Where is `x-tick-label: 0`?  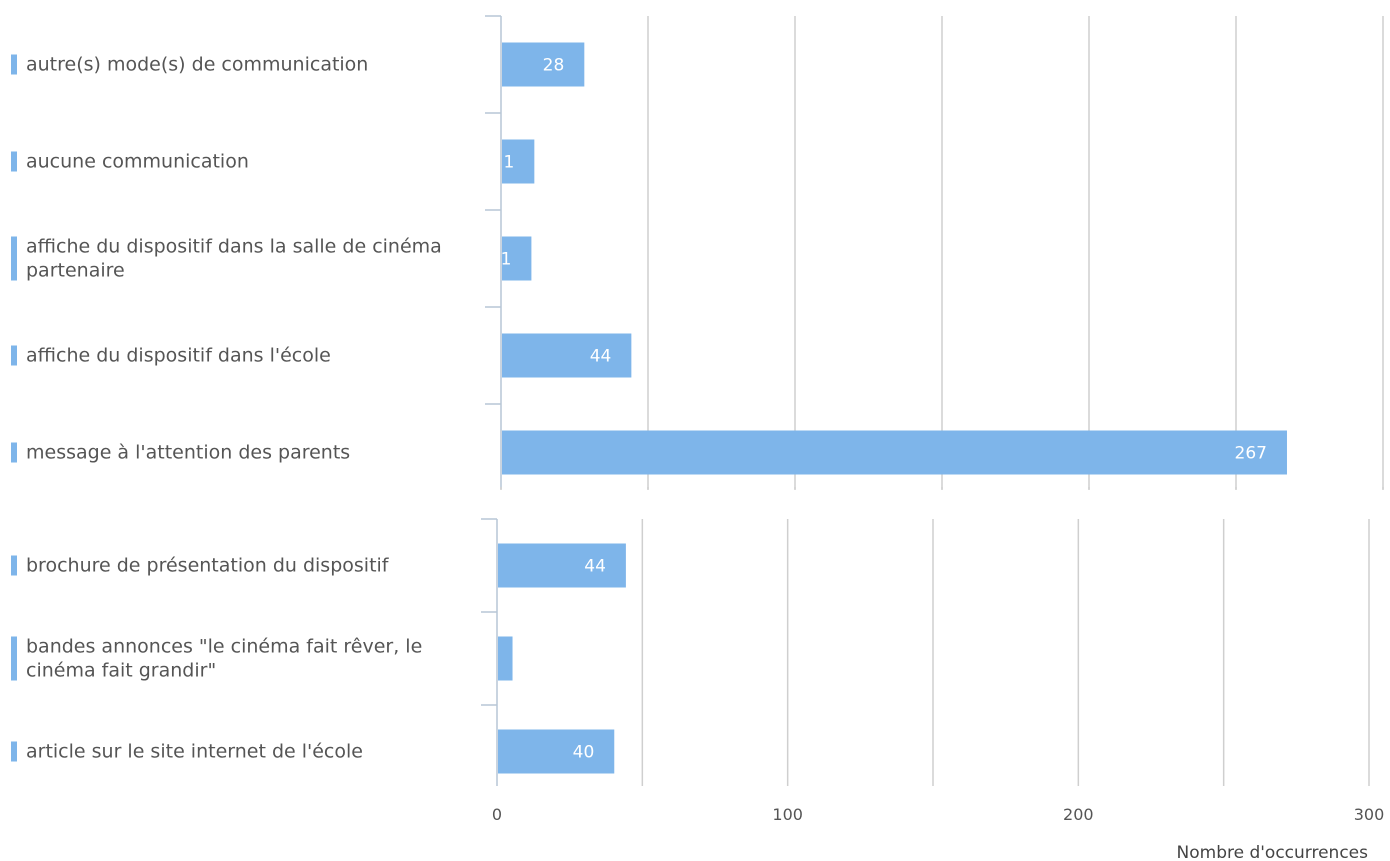
x-tick-label: 0 is located at coordinates (497, 814).